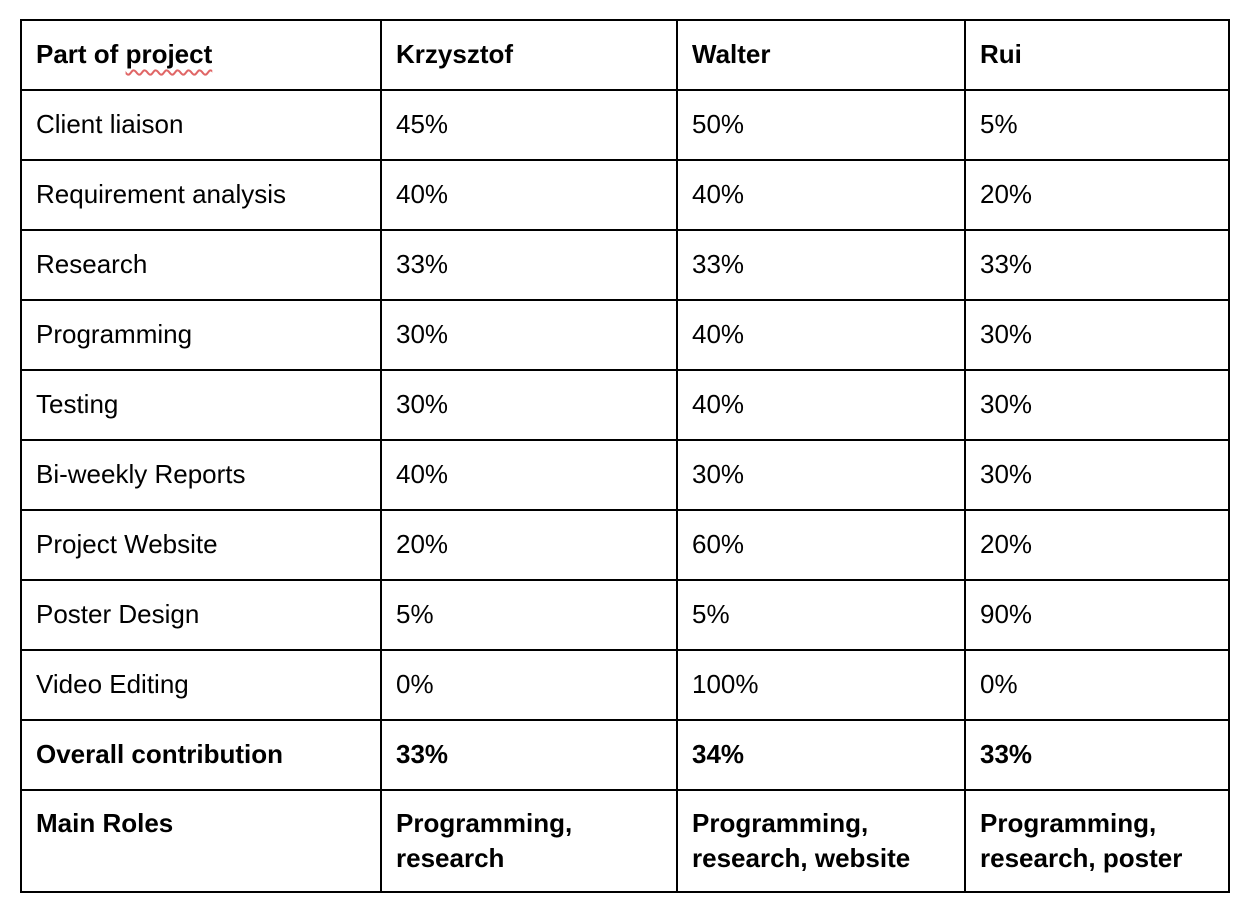 Image resolution: width=1246 pixels, height=905 pixels. What do you see at coordinates (529, 125) in the screenshot?
I see `value-cell: 45%` at bounding box center [529, 125].